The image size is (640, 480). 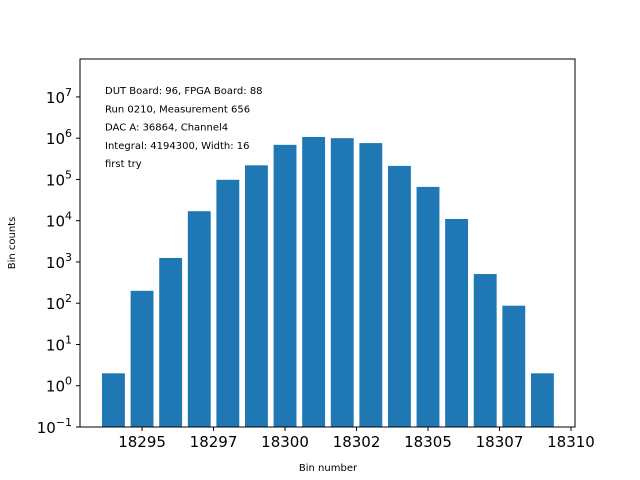 What do you see at coordinates (68, 216) in the screenshot?
I see `y-tick-exponent: 4` at bounding box center [68, 216].